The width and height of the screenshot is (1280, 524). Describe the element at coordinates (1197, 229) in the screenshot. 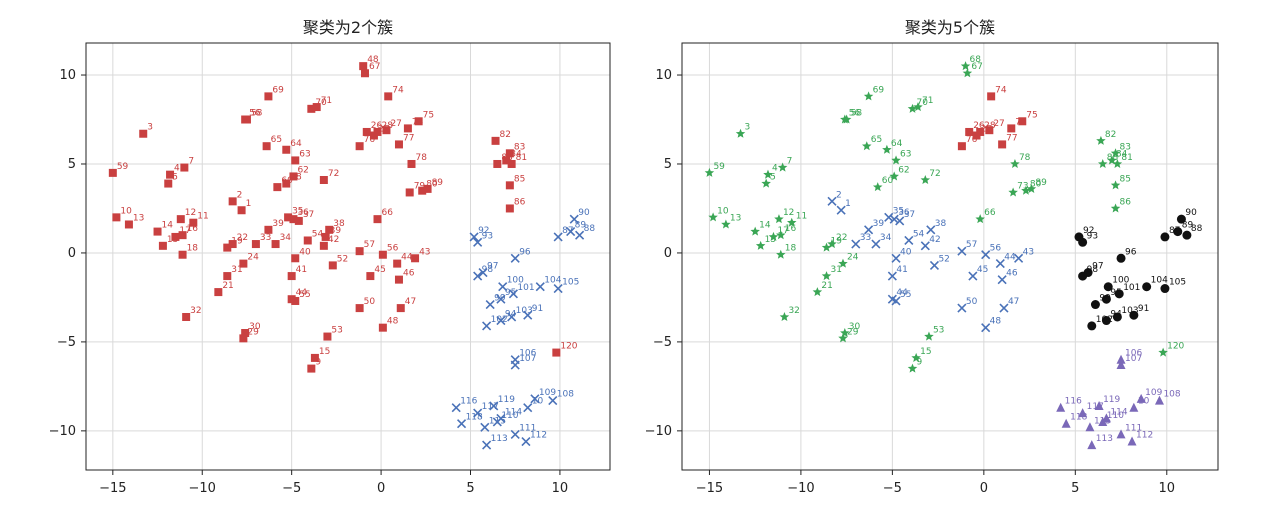

I see `data-point-label: 88` at that location.